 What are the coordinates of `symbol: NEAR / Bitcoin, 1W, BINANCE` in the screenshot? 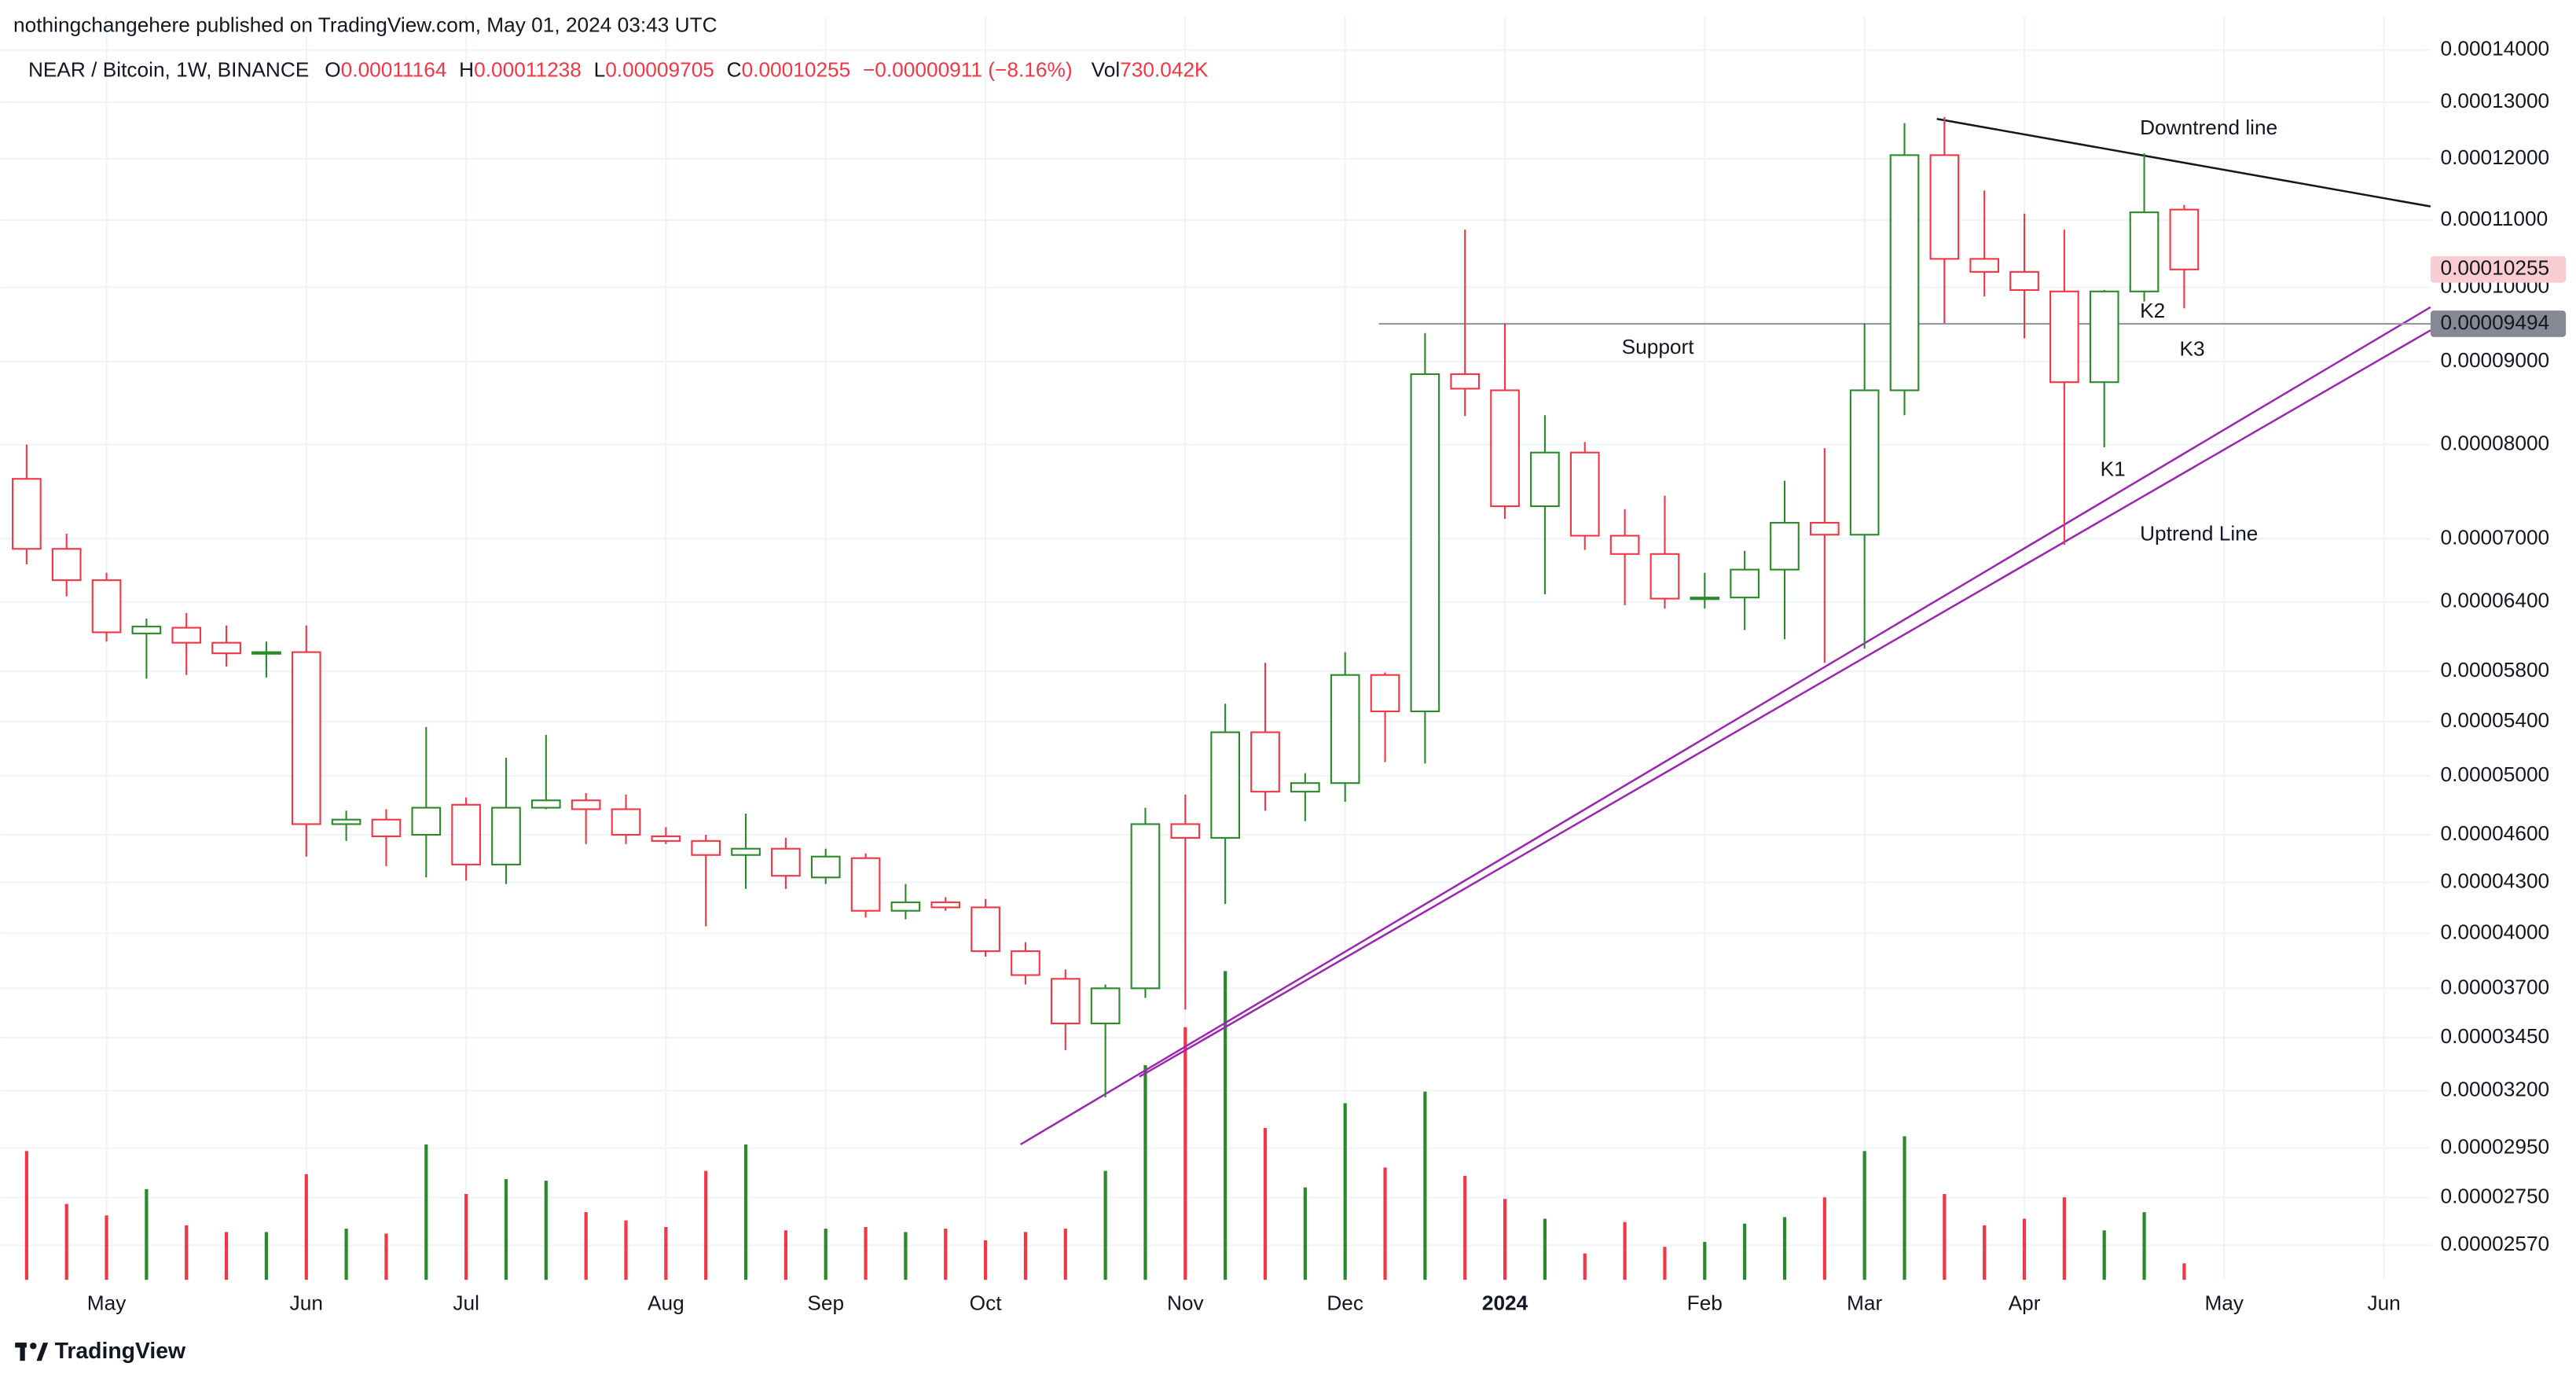 It's located at (168, 69).